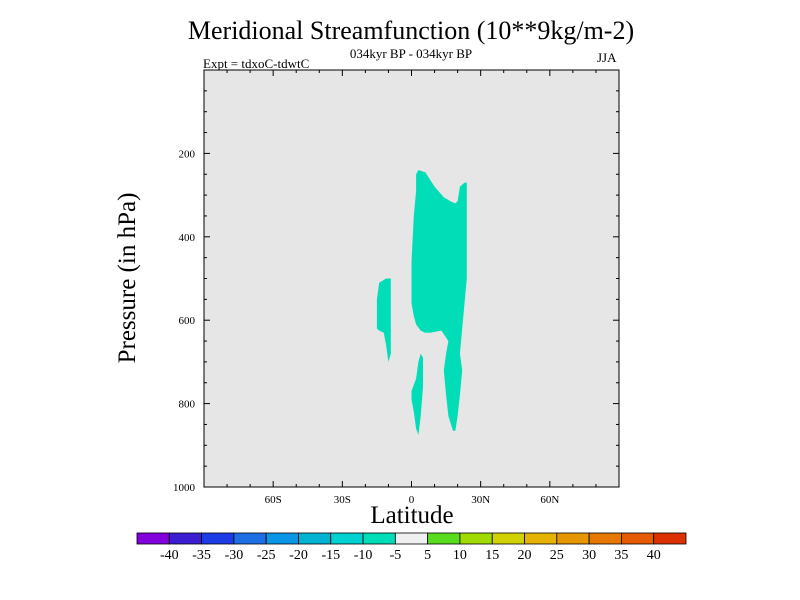  Describe the element at coordinates (412, 515) in the screenshot. I see `x-axis-label: Latitude` at that location.